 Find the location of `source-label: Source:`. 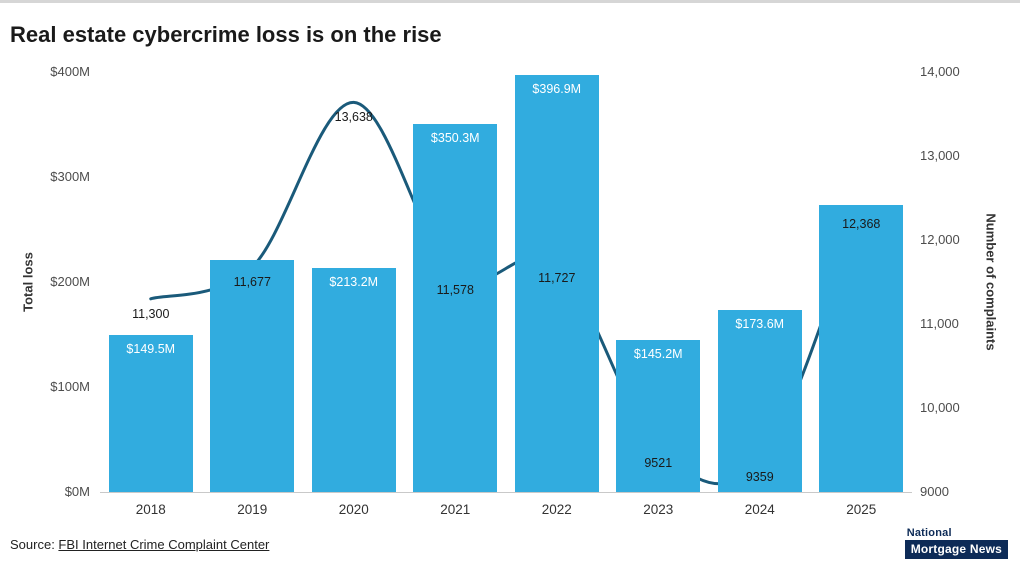

source-label: Source: is located at coordinates (34, 544).